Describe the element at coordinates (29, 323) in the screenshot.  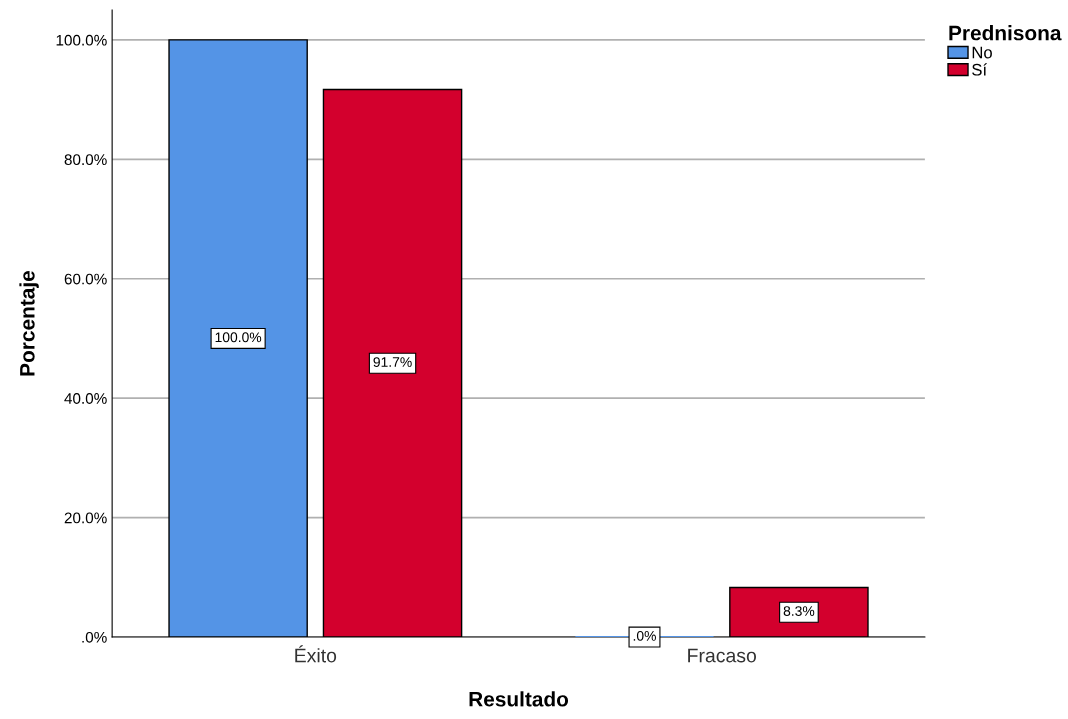
I see `y-axis-title: Porcentaje` at that location.